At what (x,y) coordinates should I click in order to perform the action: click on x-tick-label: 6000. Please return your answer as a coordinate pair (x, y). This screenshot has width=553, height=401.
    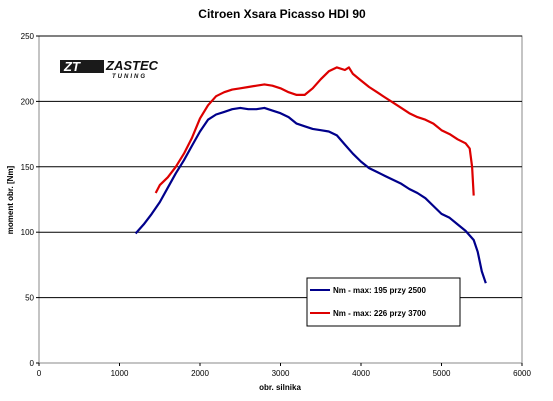
    Looking at the image, I should click on (522, 373).